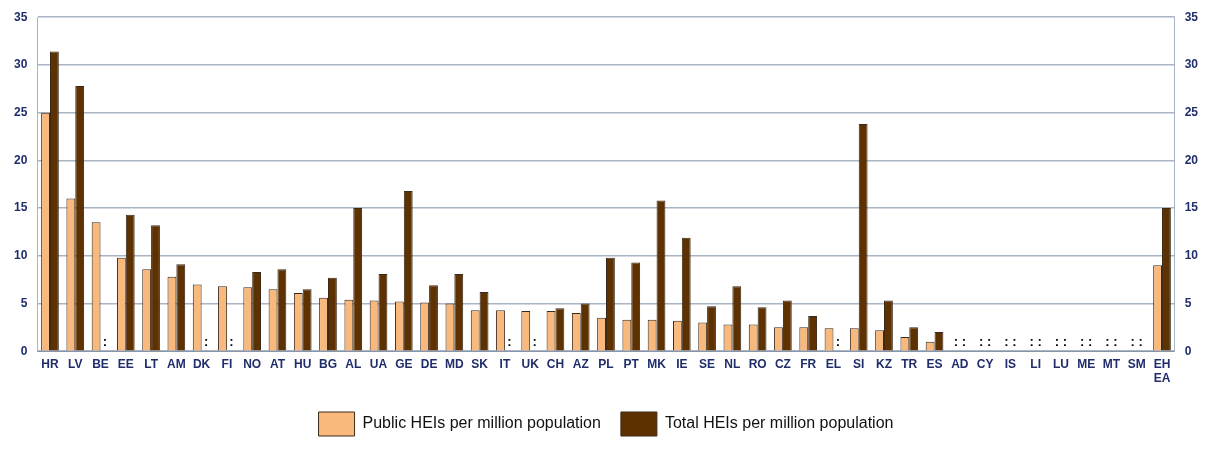 This screenshot has width=1212, height=450. What do you see at coordinates (125, 363) in the screenshot?
I see `x-tick-label: EE` at bounding box center [125, 363].